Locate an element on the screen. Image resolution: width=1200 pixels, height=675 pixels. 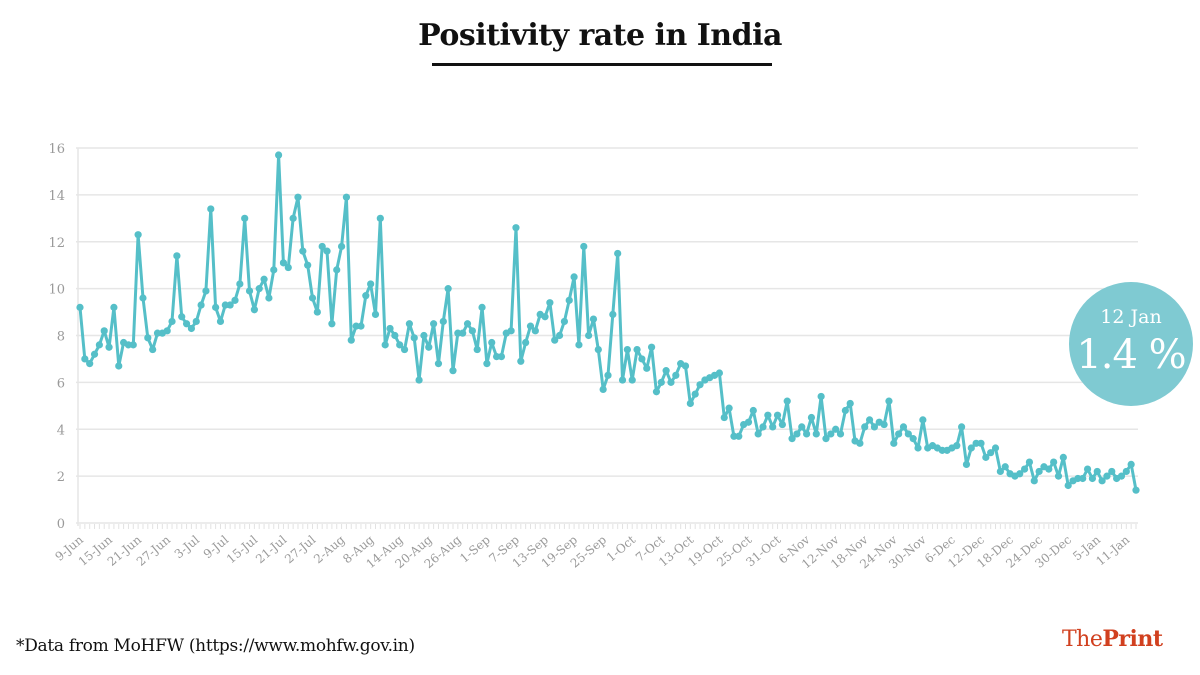
y-tick-label: 0 is located at coordinates (61, 524).